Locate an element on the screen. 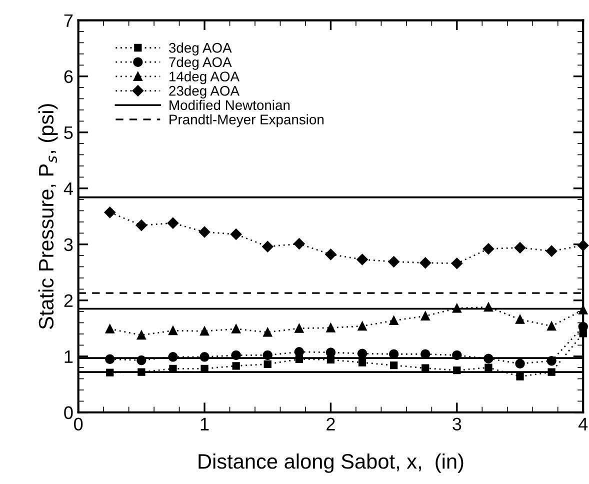 The height and width of the screenshot is (484, 589). x-tick-label: 3 is located at coordinates (457, 424).